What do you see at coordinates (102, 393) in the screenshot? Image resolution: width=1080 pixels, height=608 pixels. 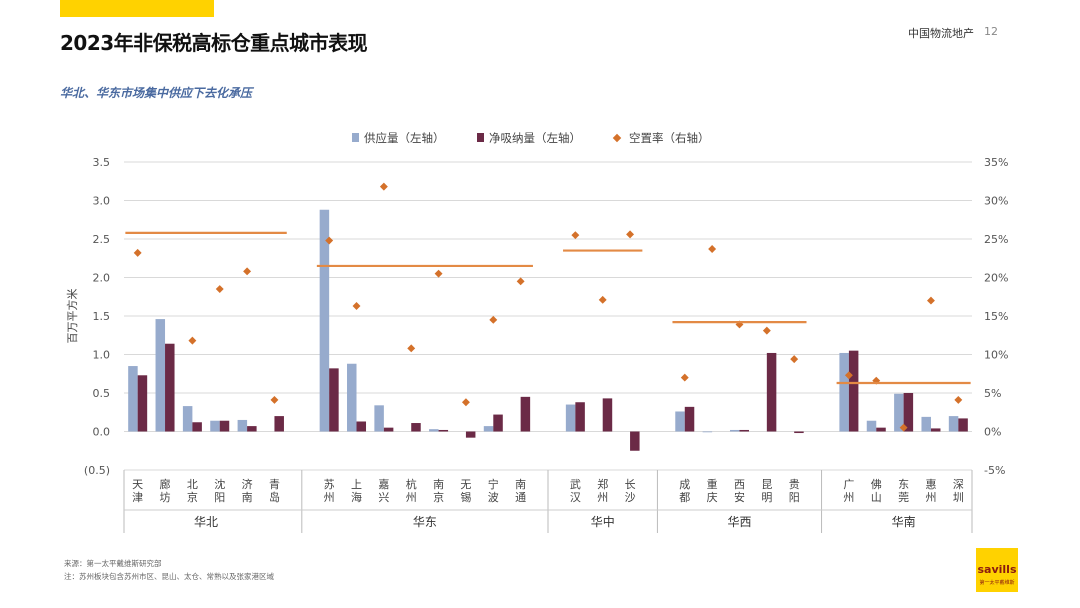 I see `y-tick-label: 0.5` at bounding box center [102, 393].